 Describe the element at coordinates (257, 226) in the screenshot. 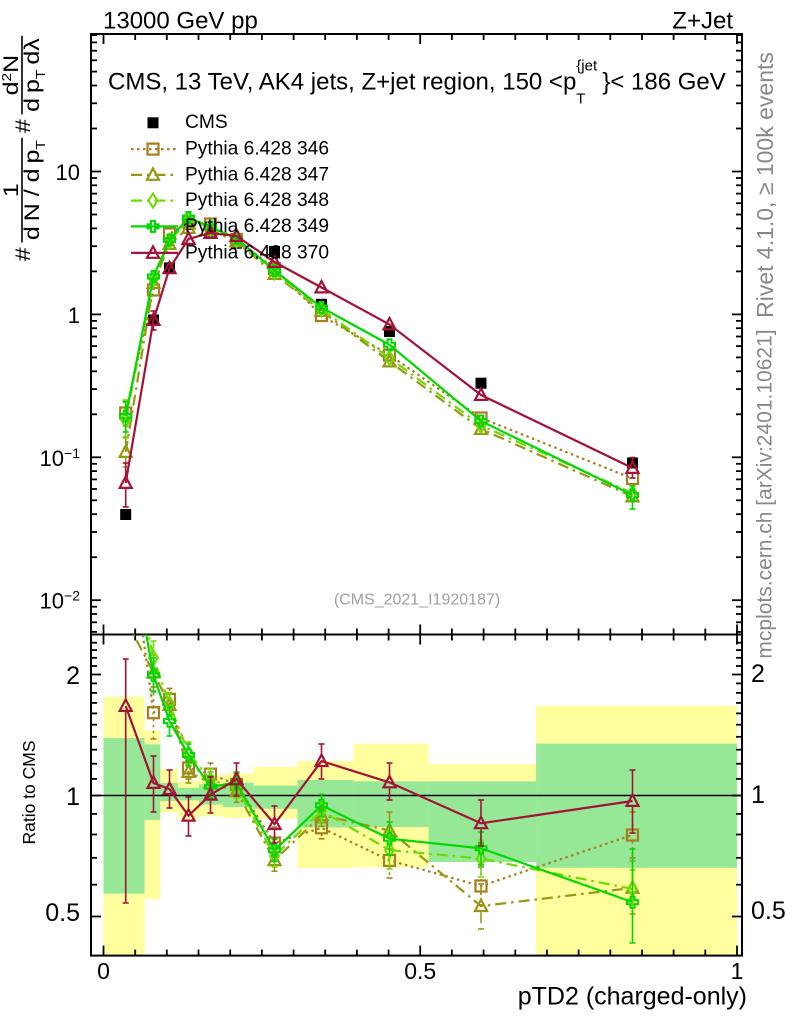

I see `svg-text: Pythia 6.428 349` at that location.